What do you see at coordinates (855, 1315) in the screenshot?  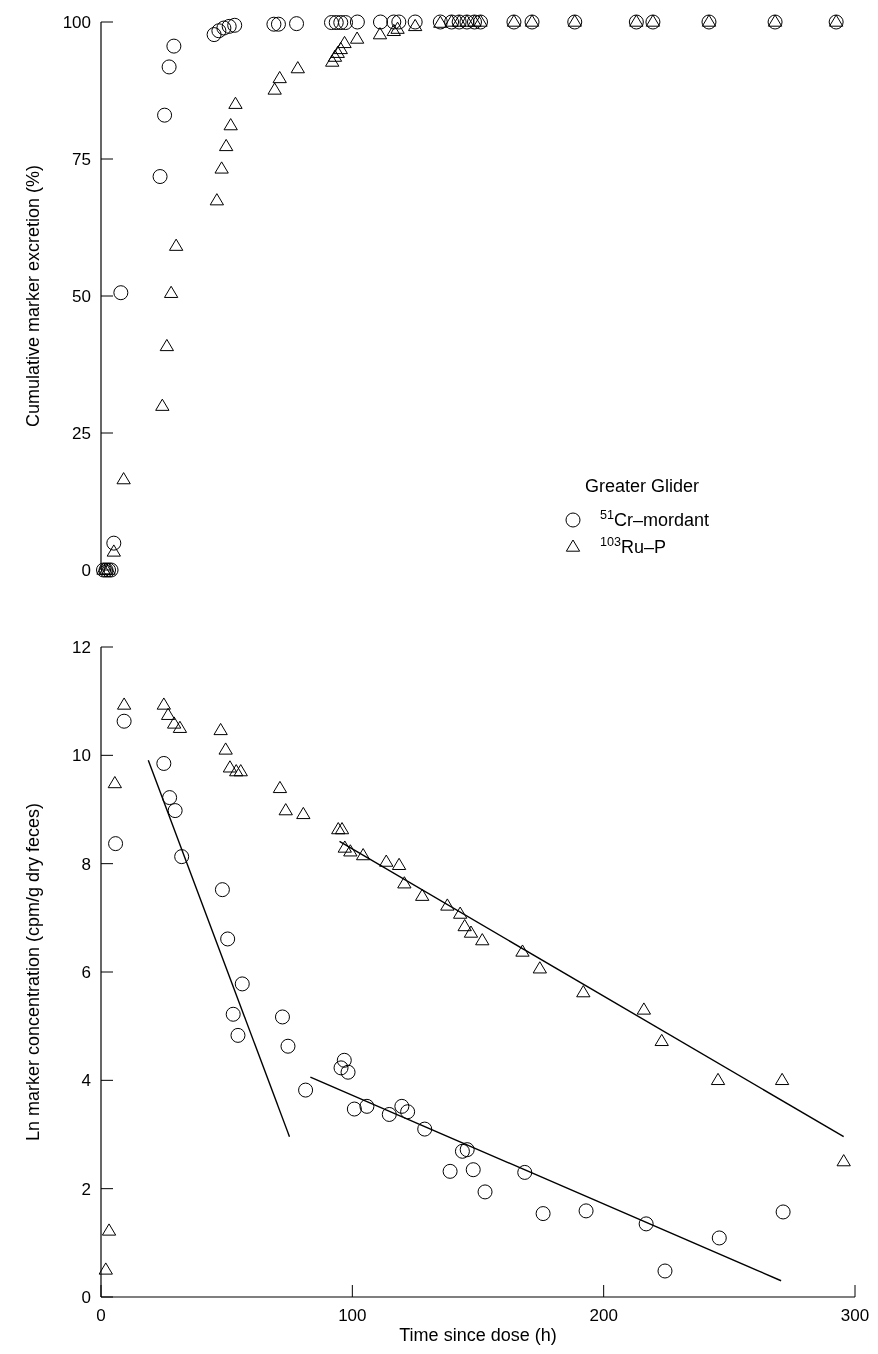 I see `x-tick-label: 300` at bounding box center [855, 1315].